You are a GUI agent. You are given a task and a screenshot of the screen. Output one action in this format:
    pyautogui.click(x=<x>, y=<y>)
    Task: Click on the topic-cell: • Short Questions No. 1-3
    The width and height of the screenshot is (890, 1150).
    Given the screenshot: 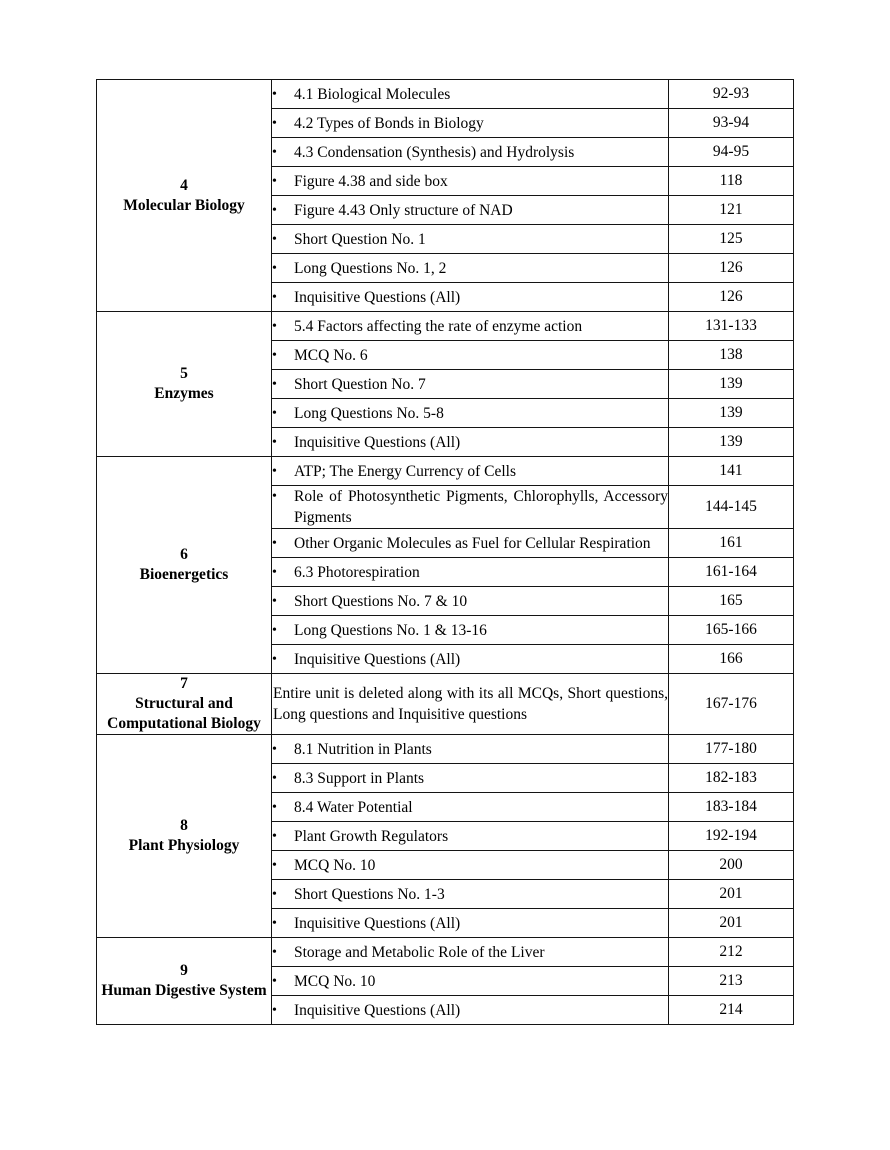 What is the action you would take?
    pyautogui.click(x=470, y=894)
    